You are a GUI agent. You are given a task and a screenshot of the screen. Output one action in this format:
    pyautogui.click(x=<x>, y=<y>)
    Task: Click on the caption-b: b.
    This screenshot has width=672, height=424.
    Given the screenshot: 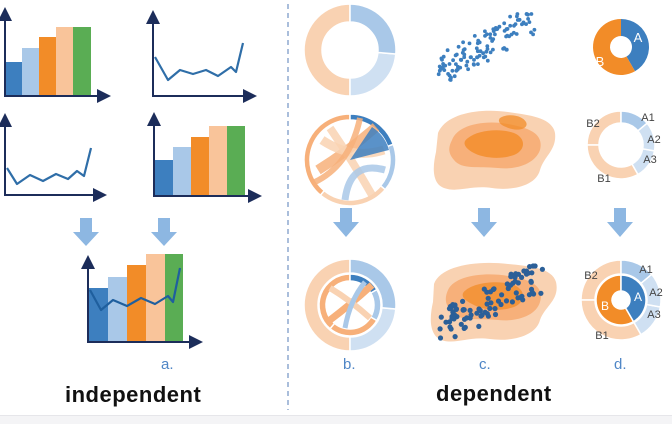 What is the action you would take?
    pyautogui.click(x=349, y=364)
    